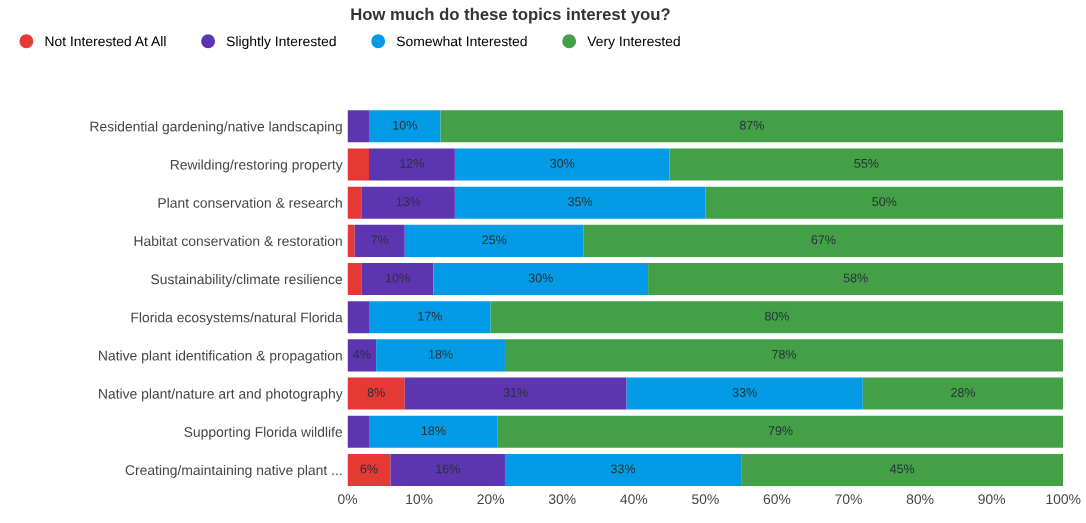 This screenshot has width=1086, height=523. What do you see at coordinates (237, 319) in the screenshot?
I see `y-tick-label: Florida ecosystems/natural Florida` at bounding box center [237, 319].